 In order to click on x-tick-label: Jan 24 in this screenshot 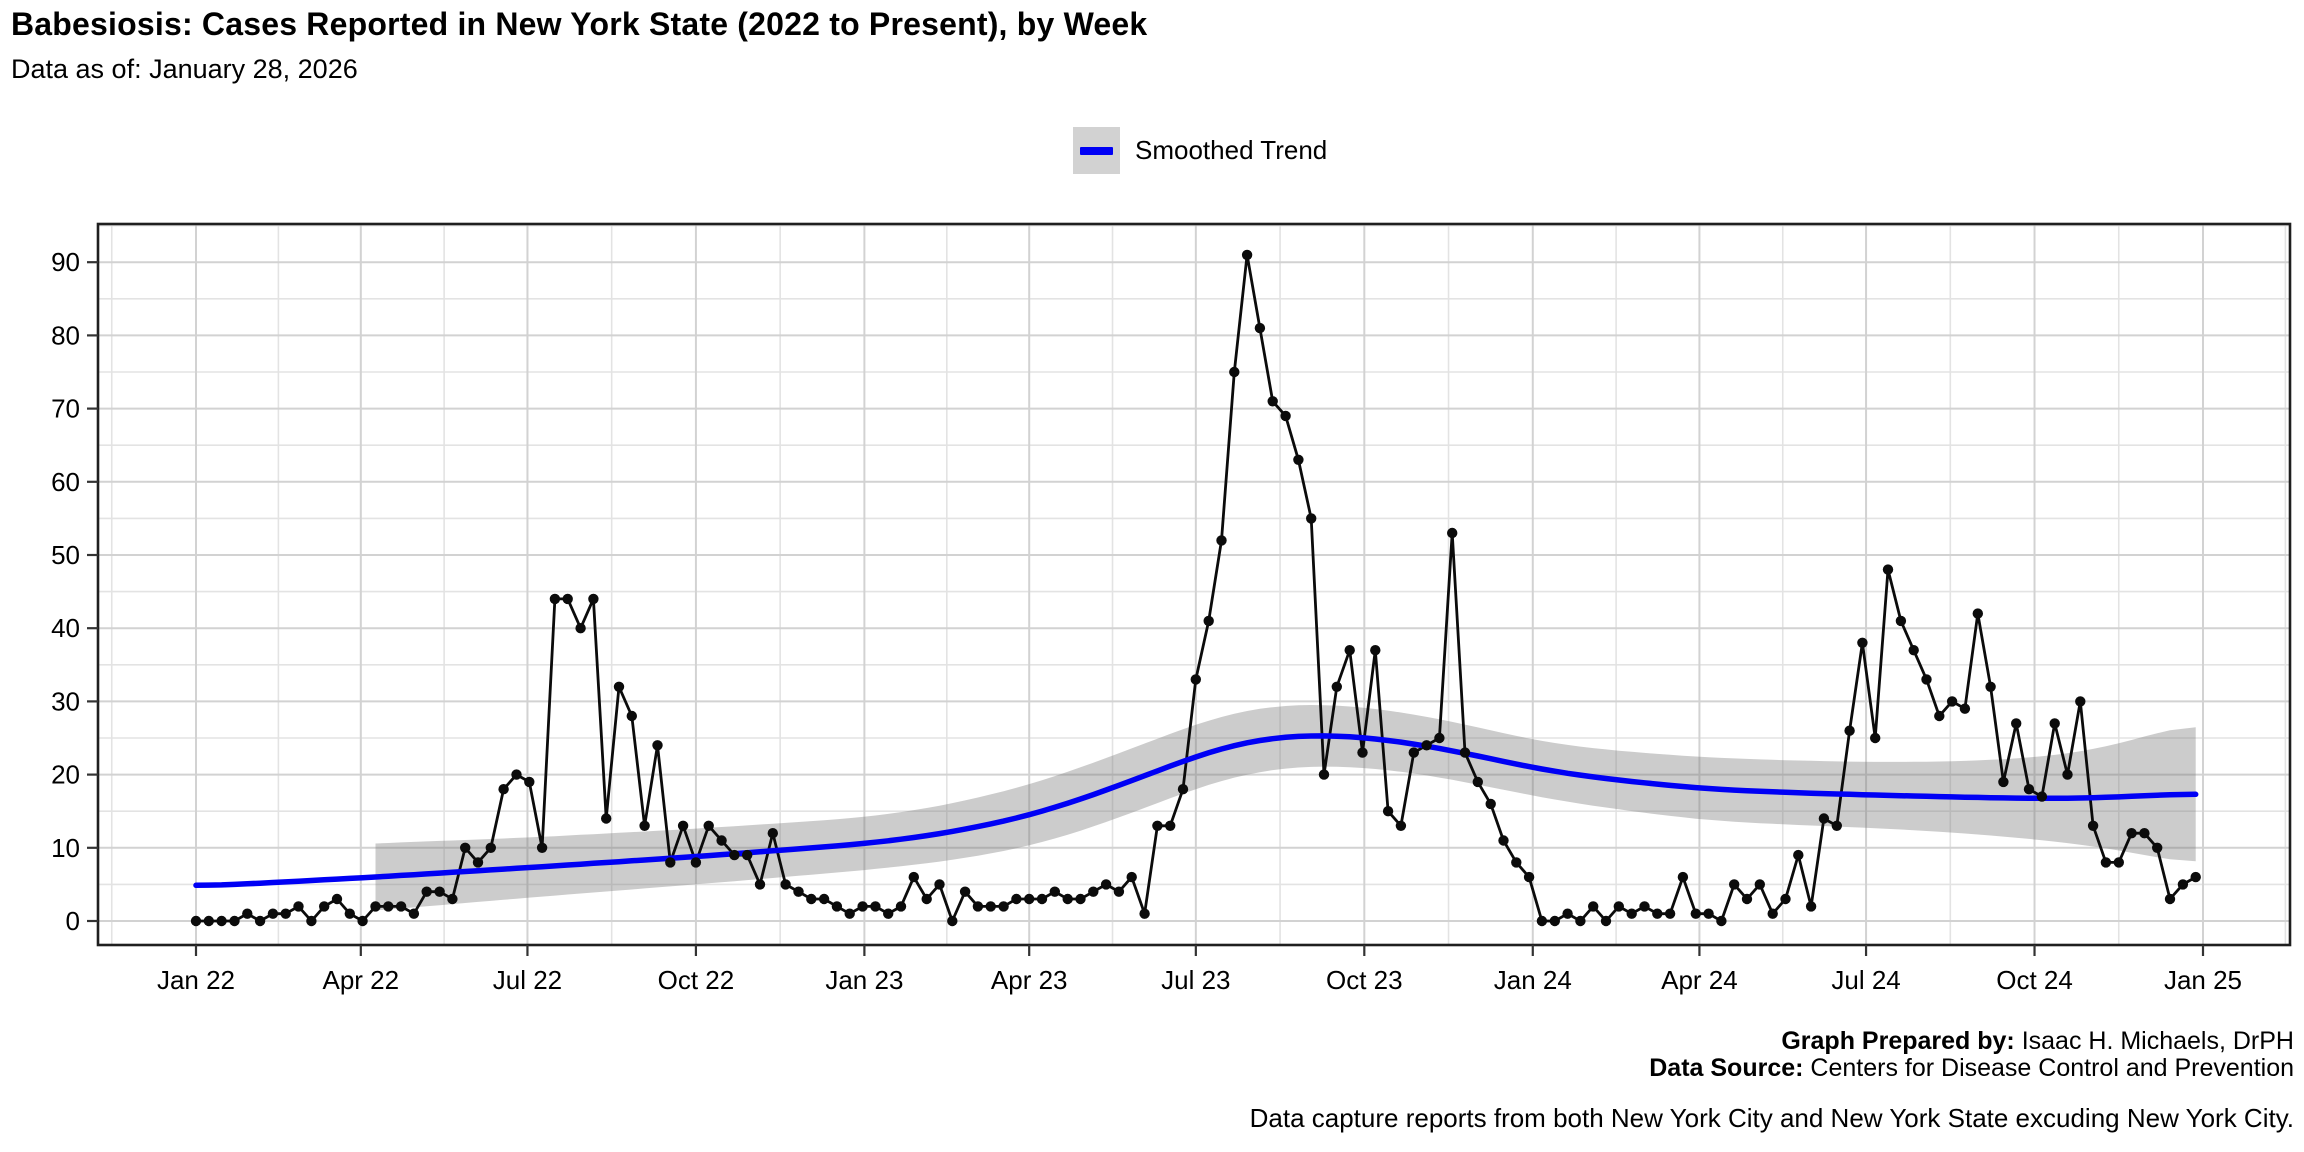, I will do `click(1533, 980)`.